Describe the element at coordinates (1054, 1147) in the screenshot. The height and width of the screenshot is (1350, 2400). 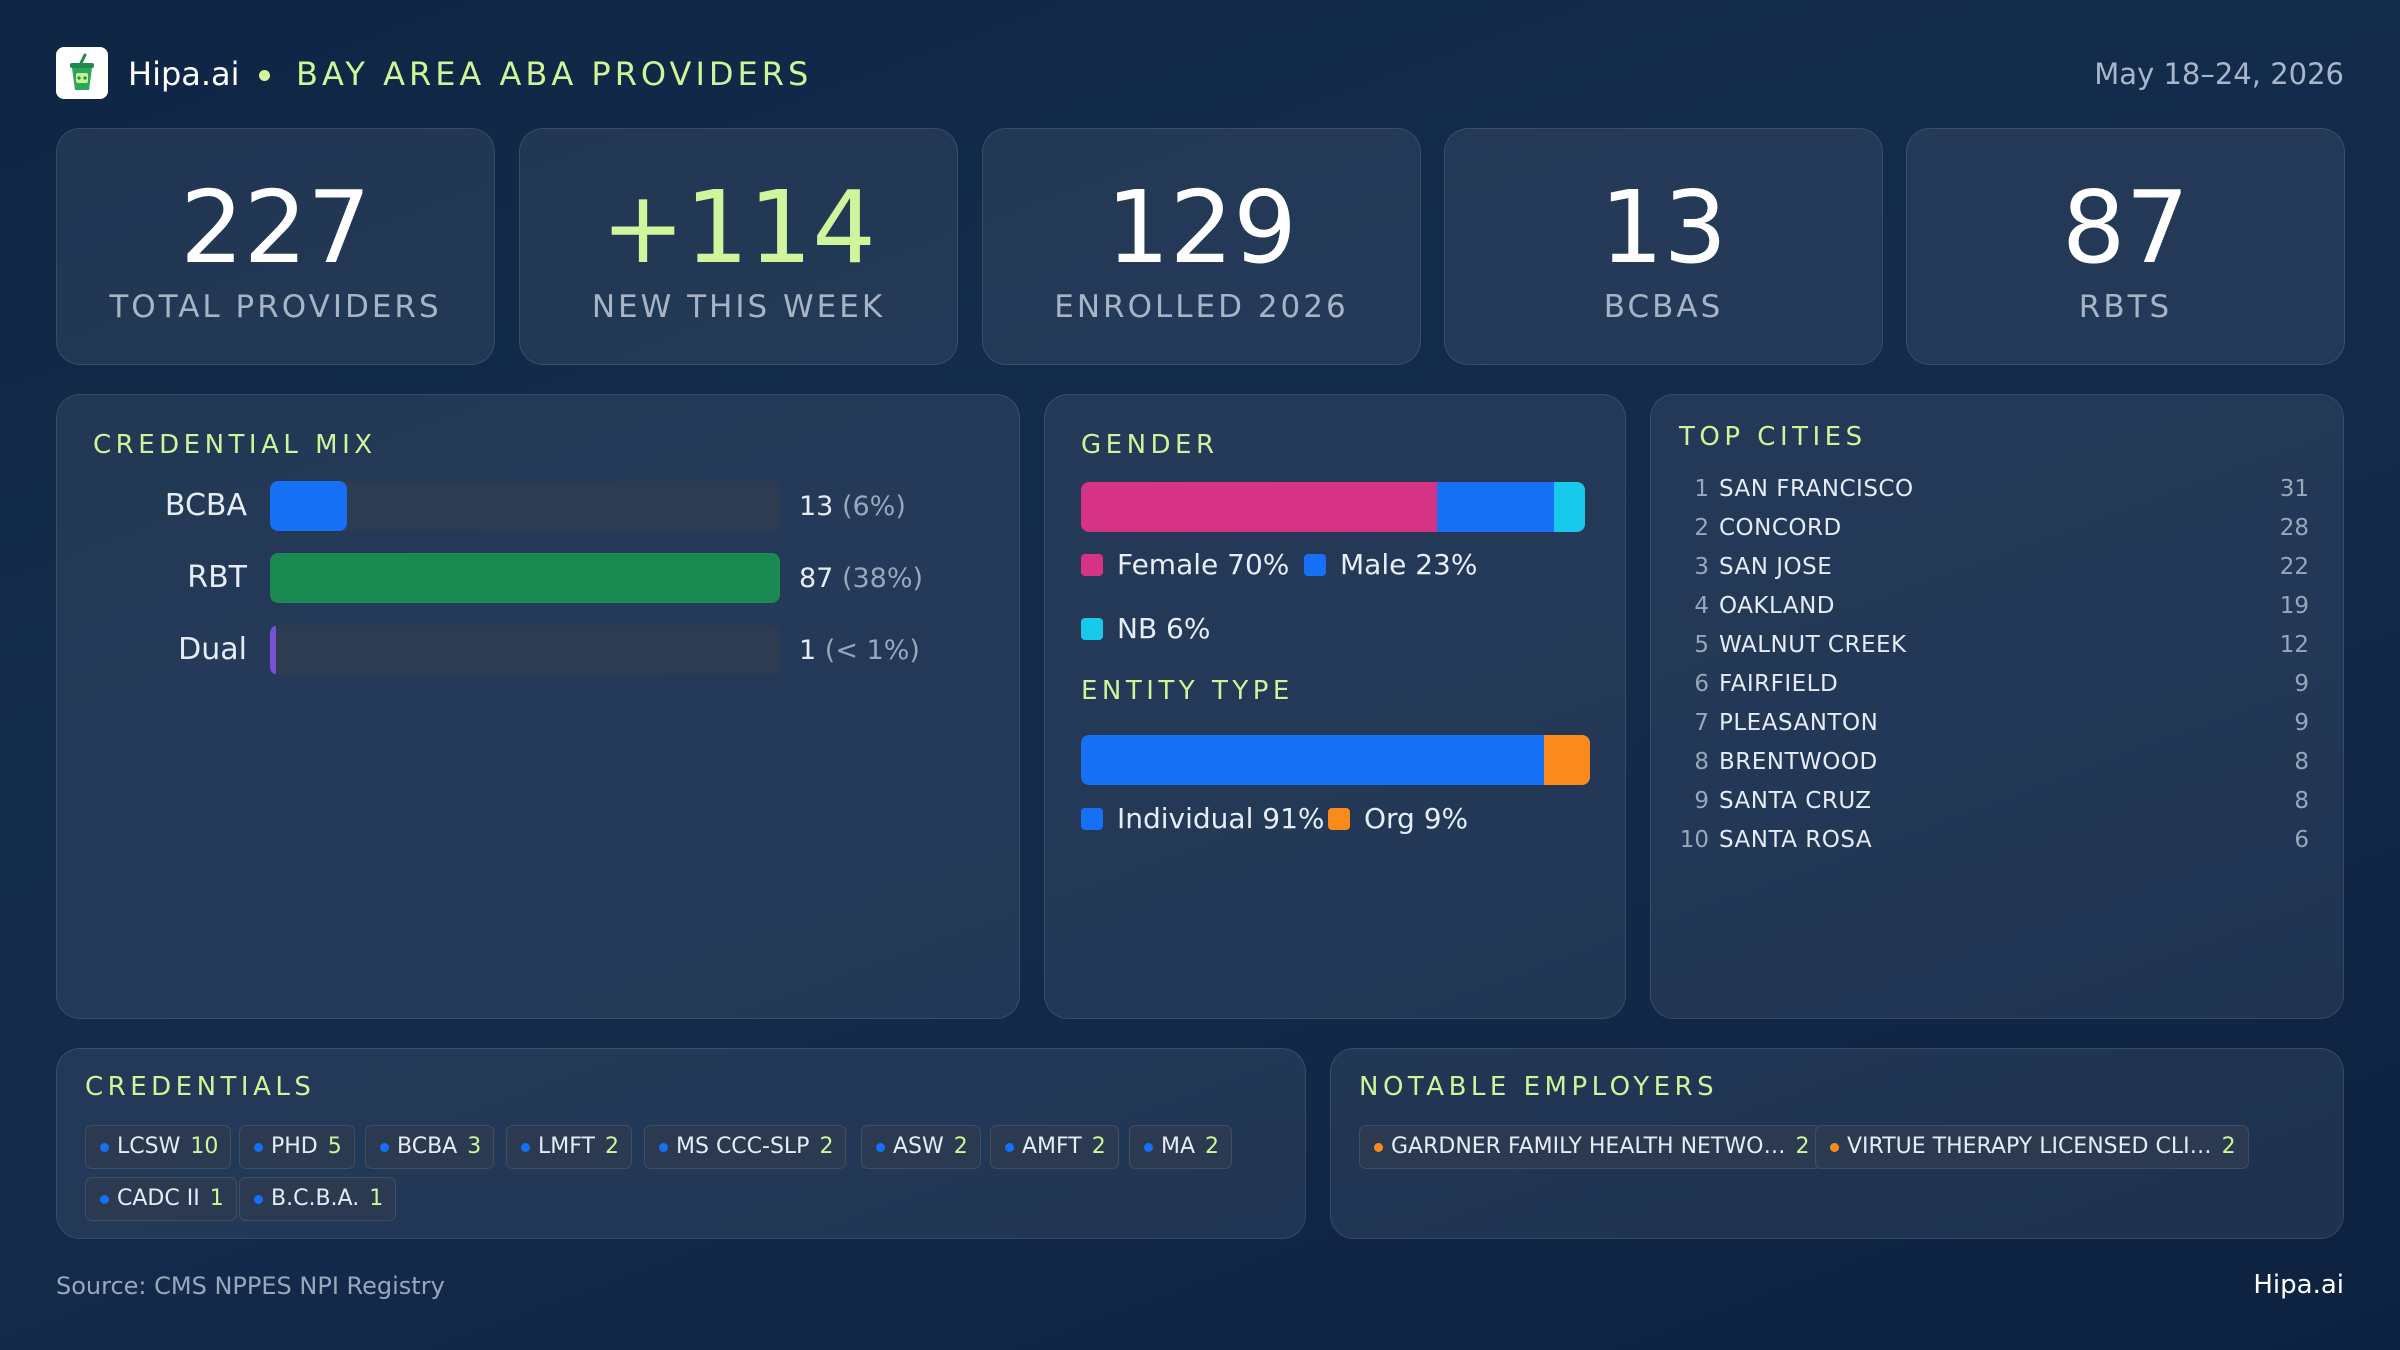
I see `credential-chip: AMFT 2` at that location.